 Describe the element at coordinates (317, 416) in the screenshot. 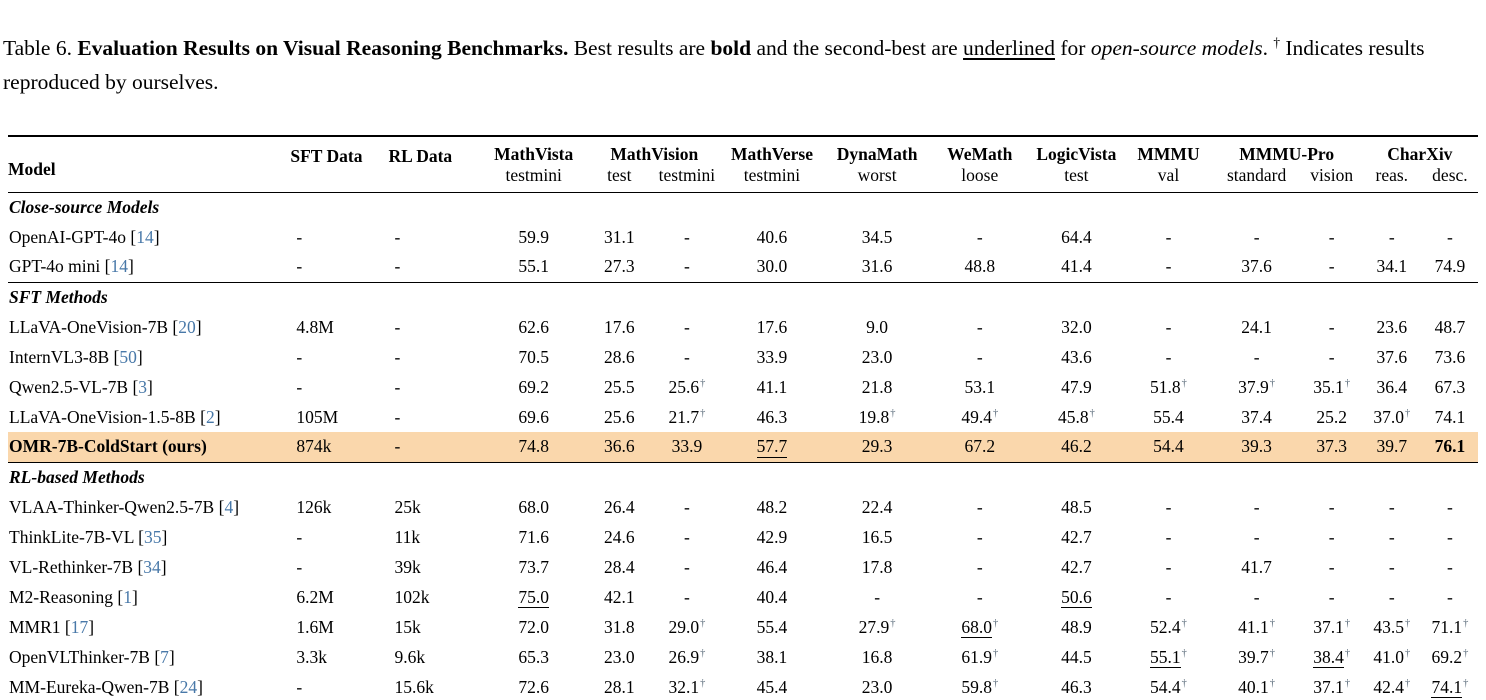

I see `cell-value: 105M` at that location.